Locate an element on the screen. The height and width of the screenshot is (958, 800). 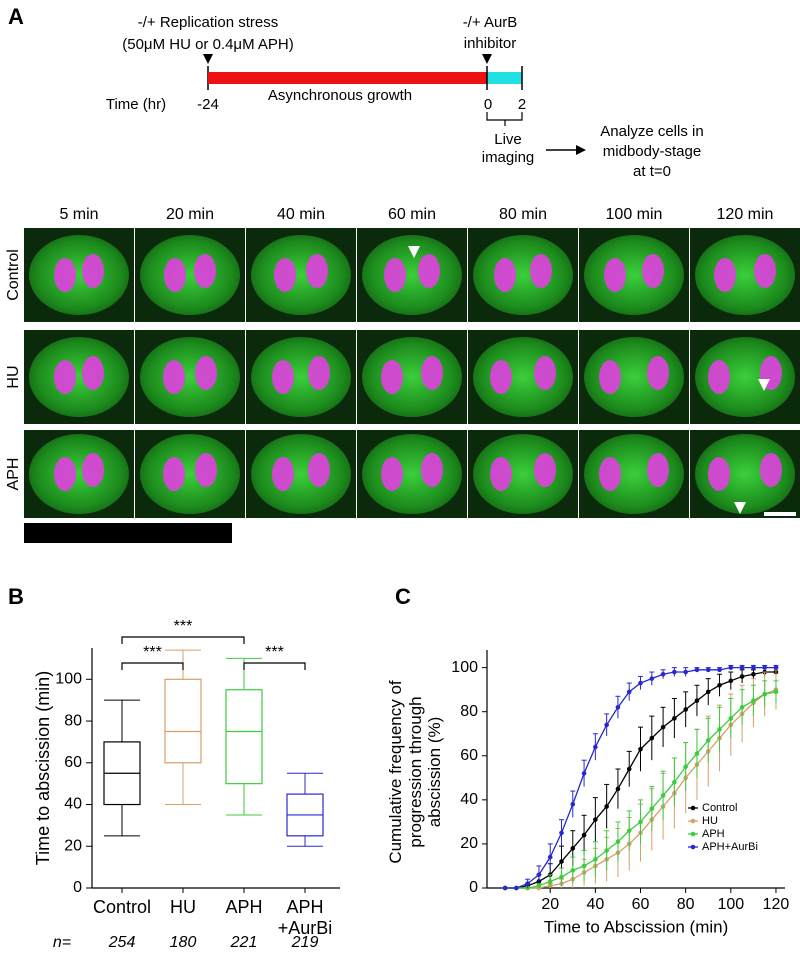
n-value: 221 is located at coordinates (244, 942).